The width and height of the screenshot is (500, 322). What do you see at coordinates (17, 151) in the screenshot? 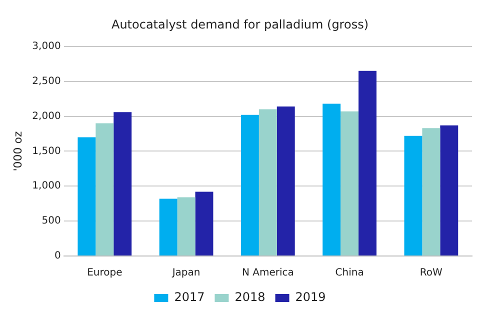
I see `y-axis-title: '000 oz` at bounding box center [17, 151].